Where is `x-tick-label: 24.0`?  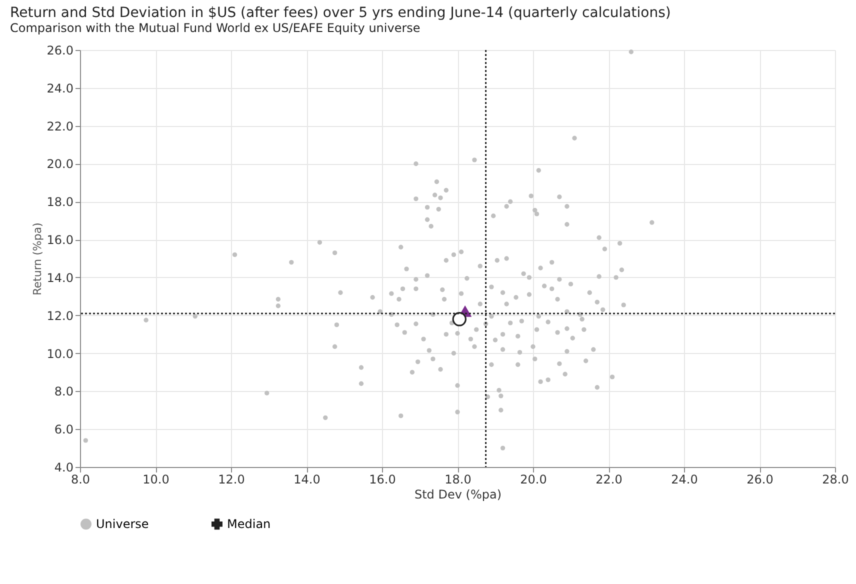 x-tick-label: 24.0 is located at coordinates (684, 479).